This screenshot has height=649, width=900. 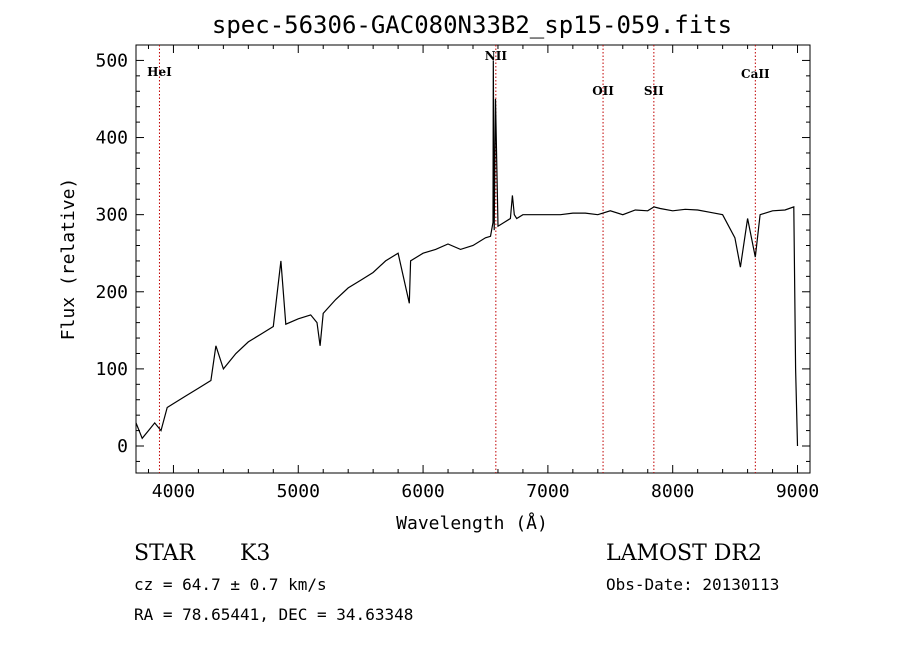 I want to click on y-tick-label-3: 300, so click(x=111, y=215).